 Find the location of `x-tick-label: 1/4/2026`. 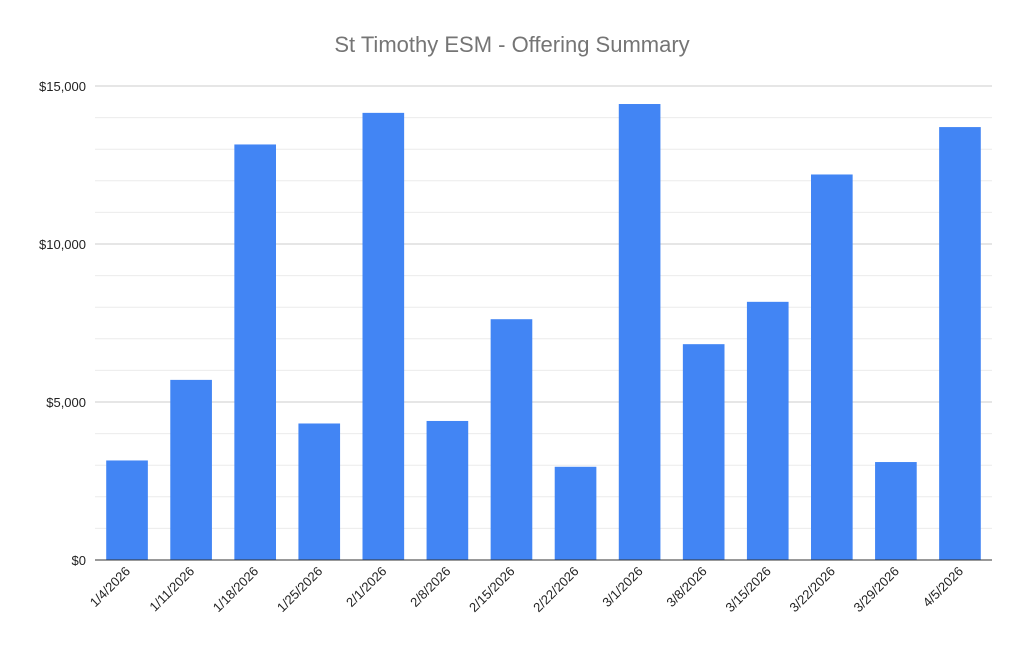

x-tick-label: 1/4/2026 is located at coordinates (110, 587).